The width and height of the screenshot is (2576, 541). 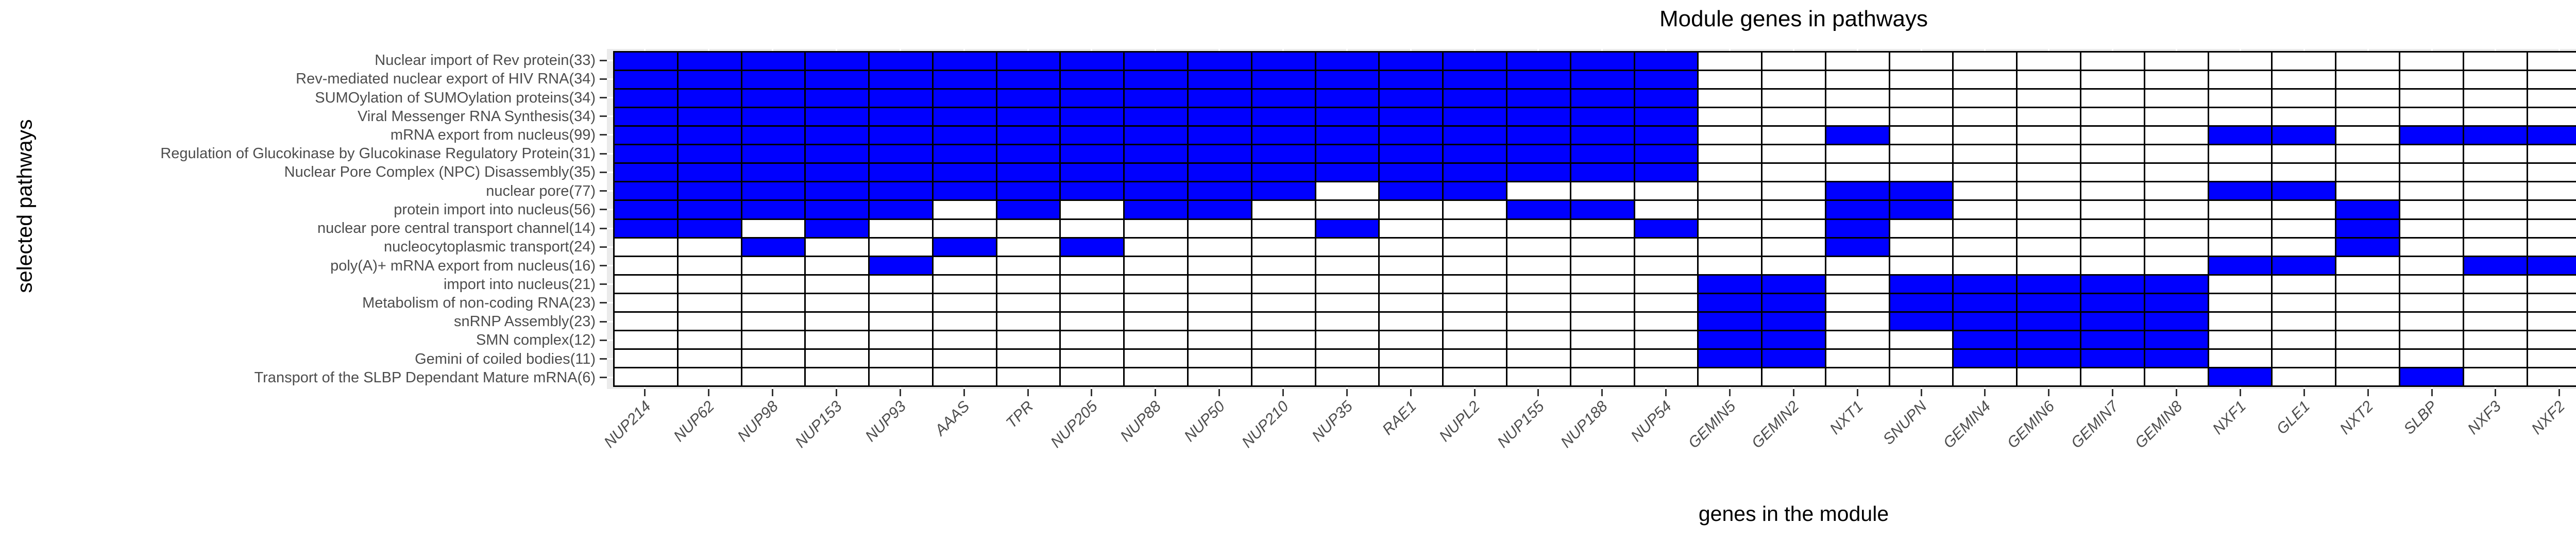 What do you see at coordinates (2420, 418) in the screenshot?
I see `x-tick-label: SLBP` at bounding box center [2420, 418].